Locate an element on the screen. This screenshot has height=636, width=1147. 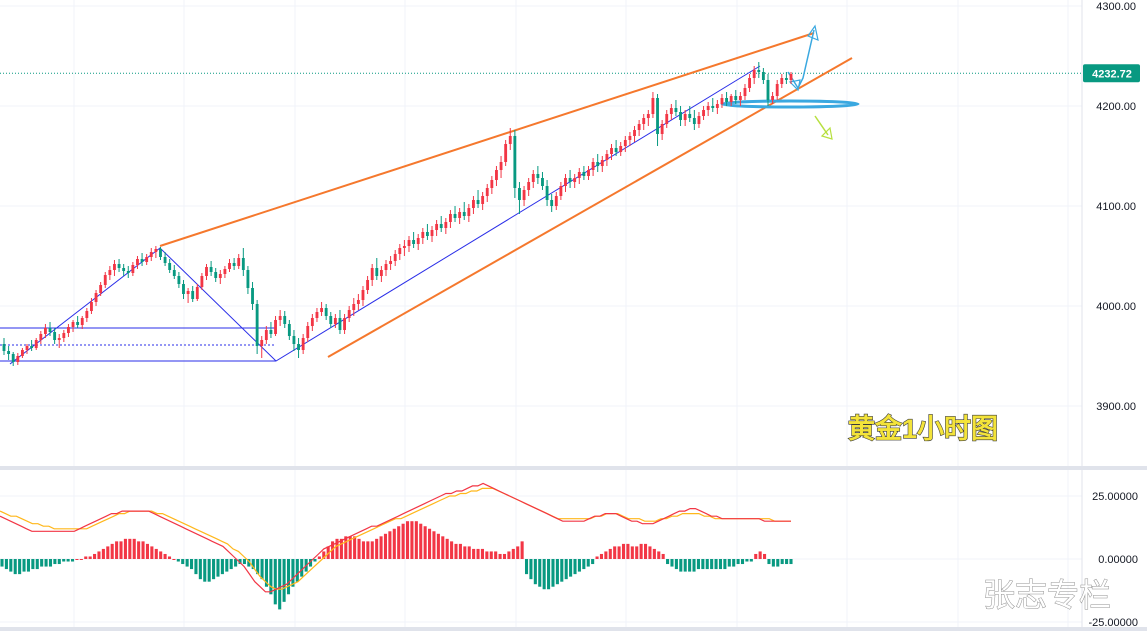
pane-separator is located at coordinates (573, 468).